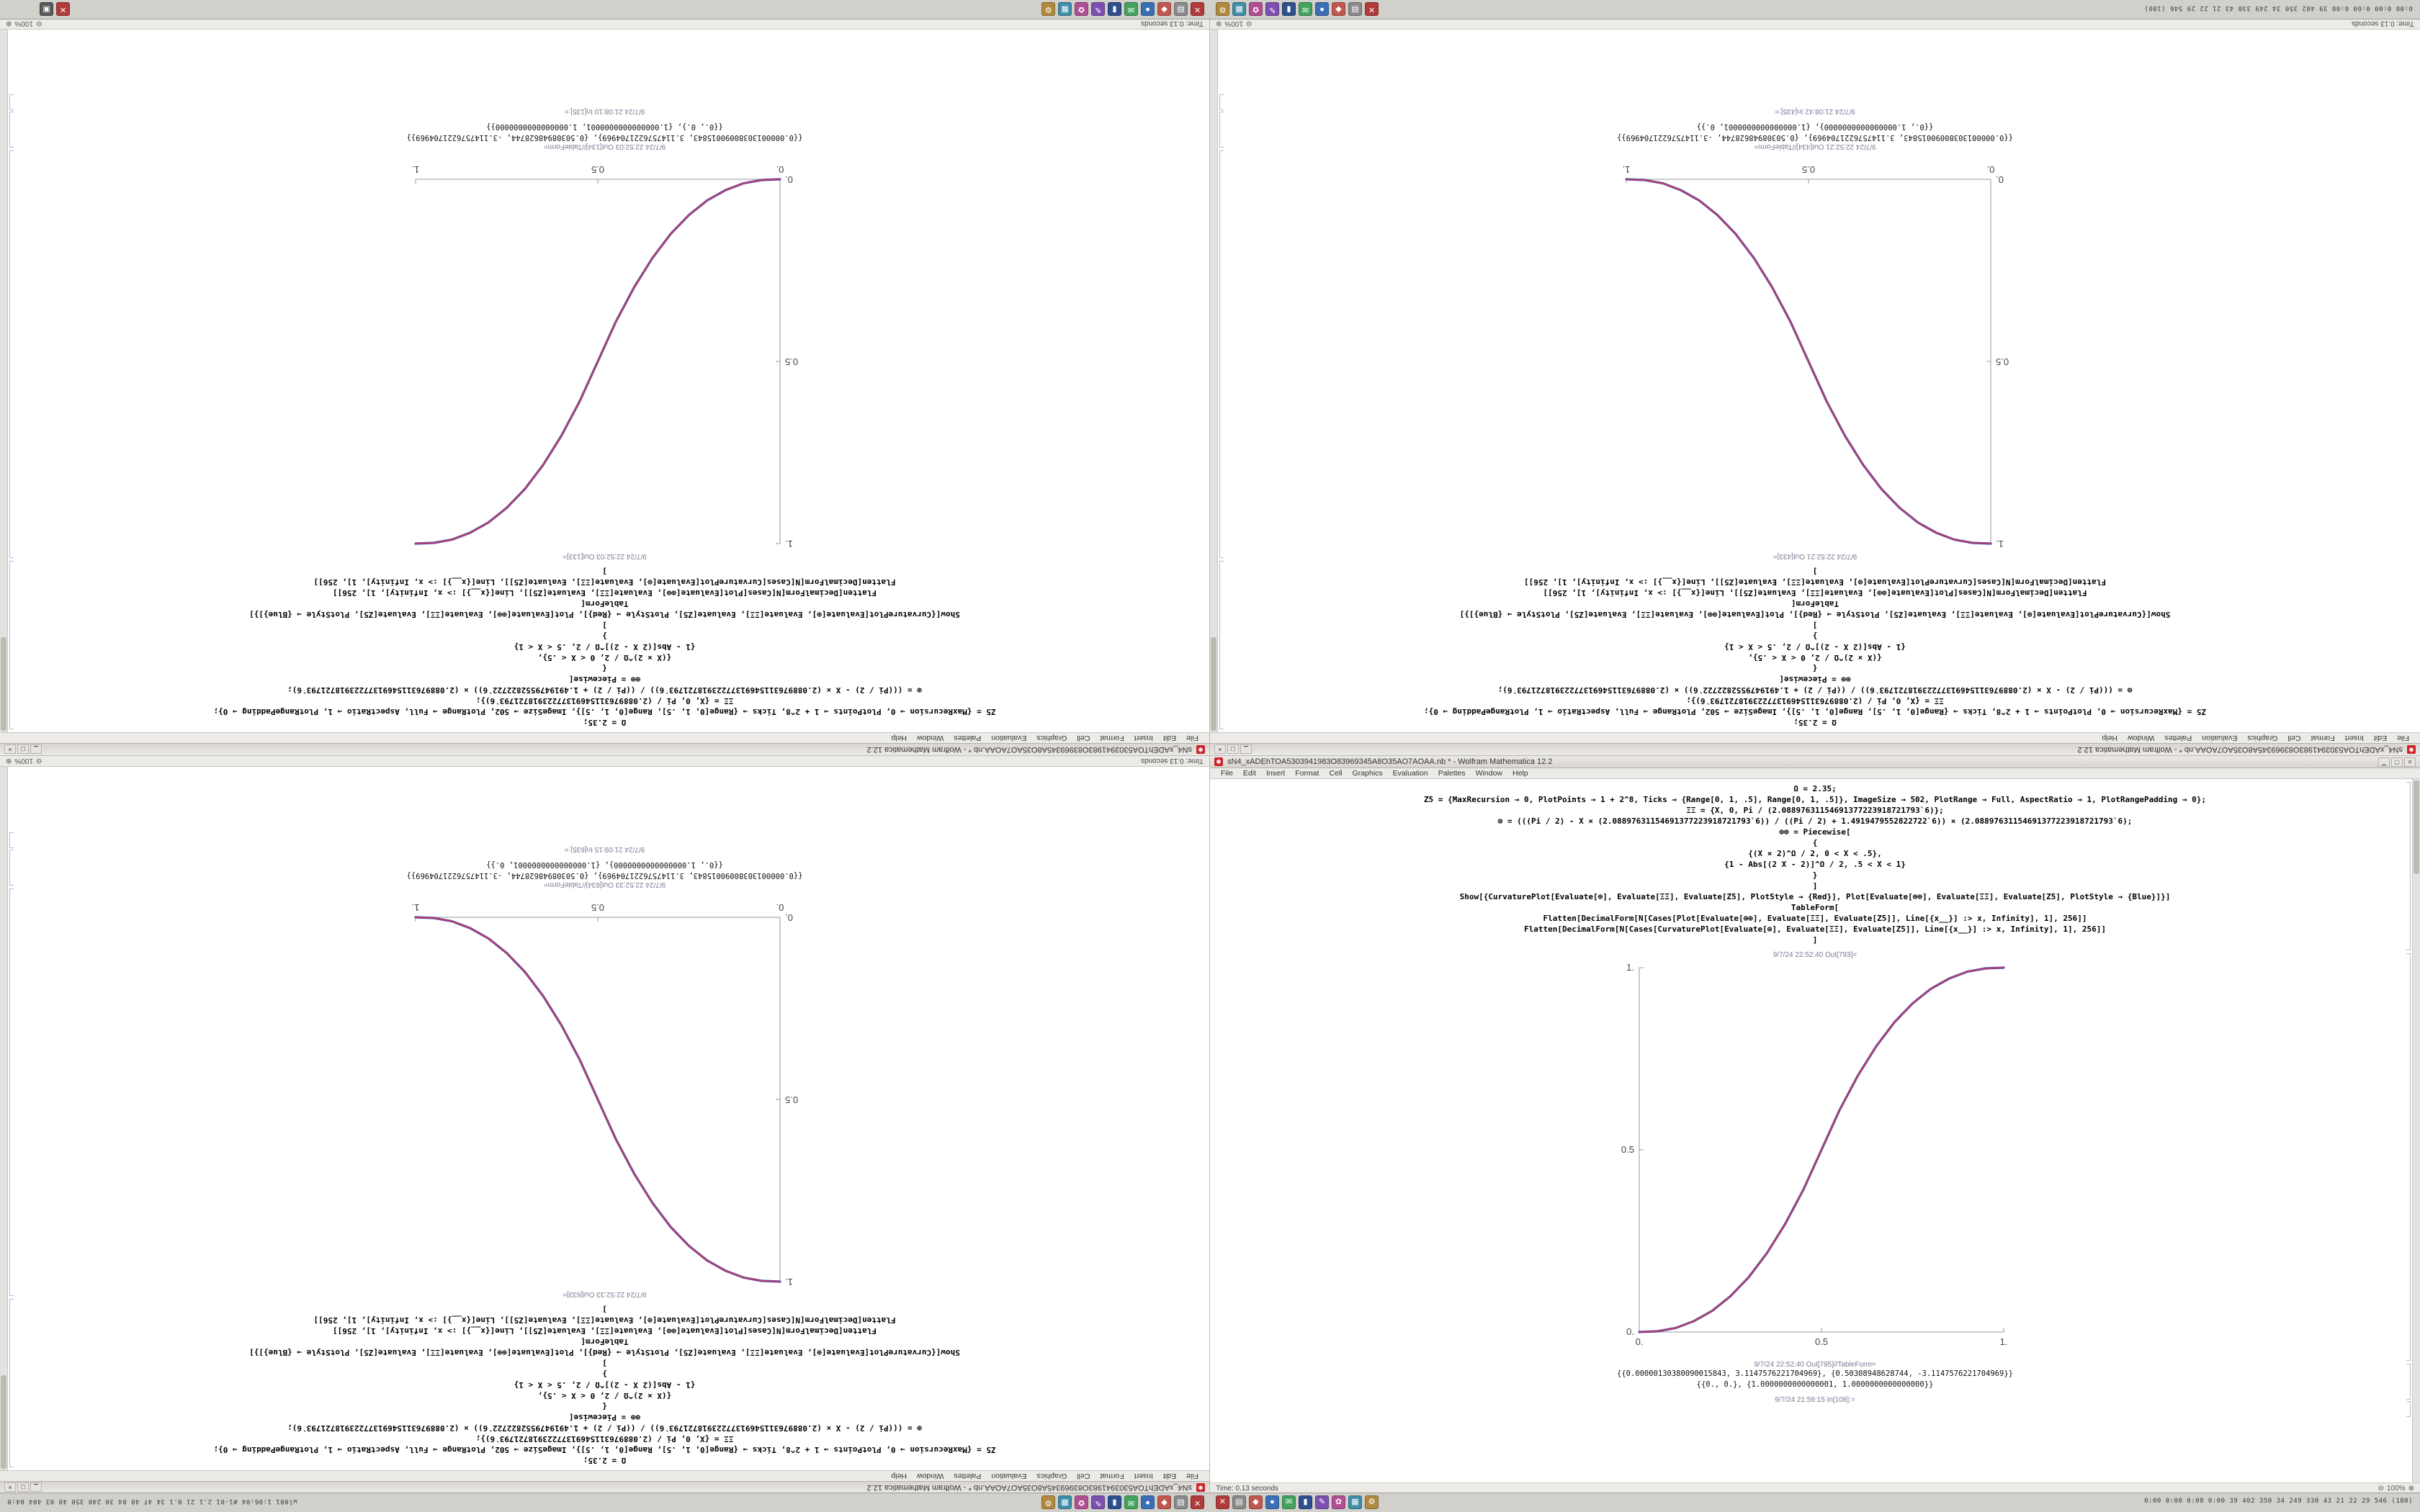  I want to click on menu-item: Help, so click(899, 738).